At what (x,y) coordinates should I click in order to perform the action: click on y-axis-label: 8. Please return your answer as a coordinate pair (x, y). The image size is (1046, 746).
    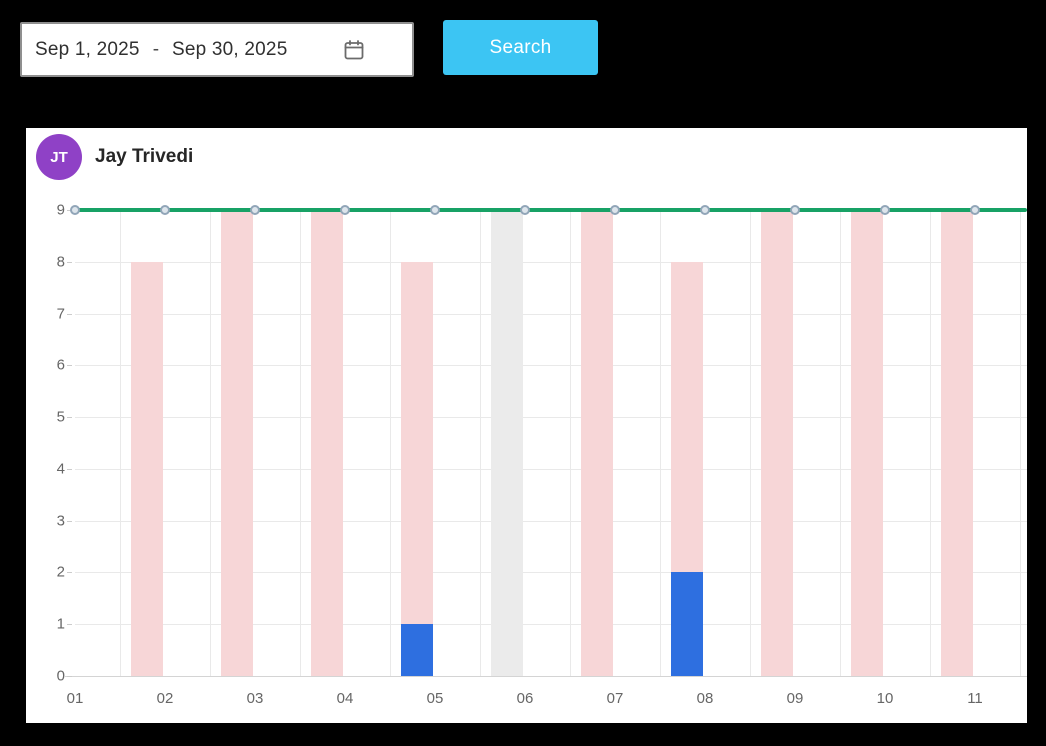
    Looking at the image, I should click on (60, 262).